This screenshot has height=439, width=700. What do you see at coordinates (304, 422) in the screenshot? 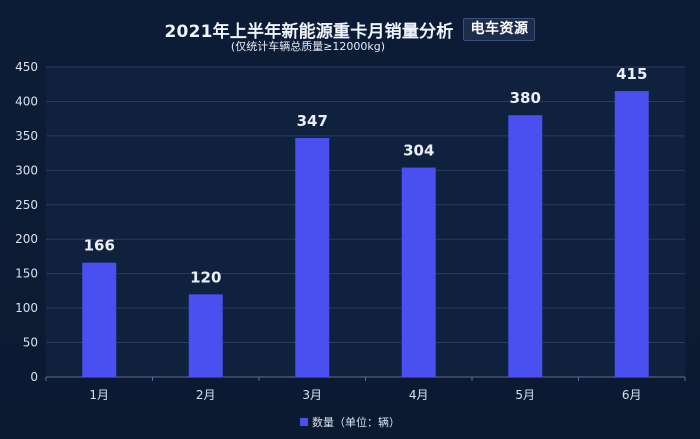
I see `legend-swatch` at bounding box center [304, 422].